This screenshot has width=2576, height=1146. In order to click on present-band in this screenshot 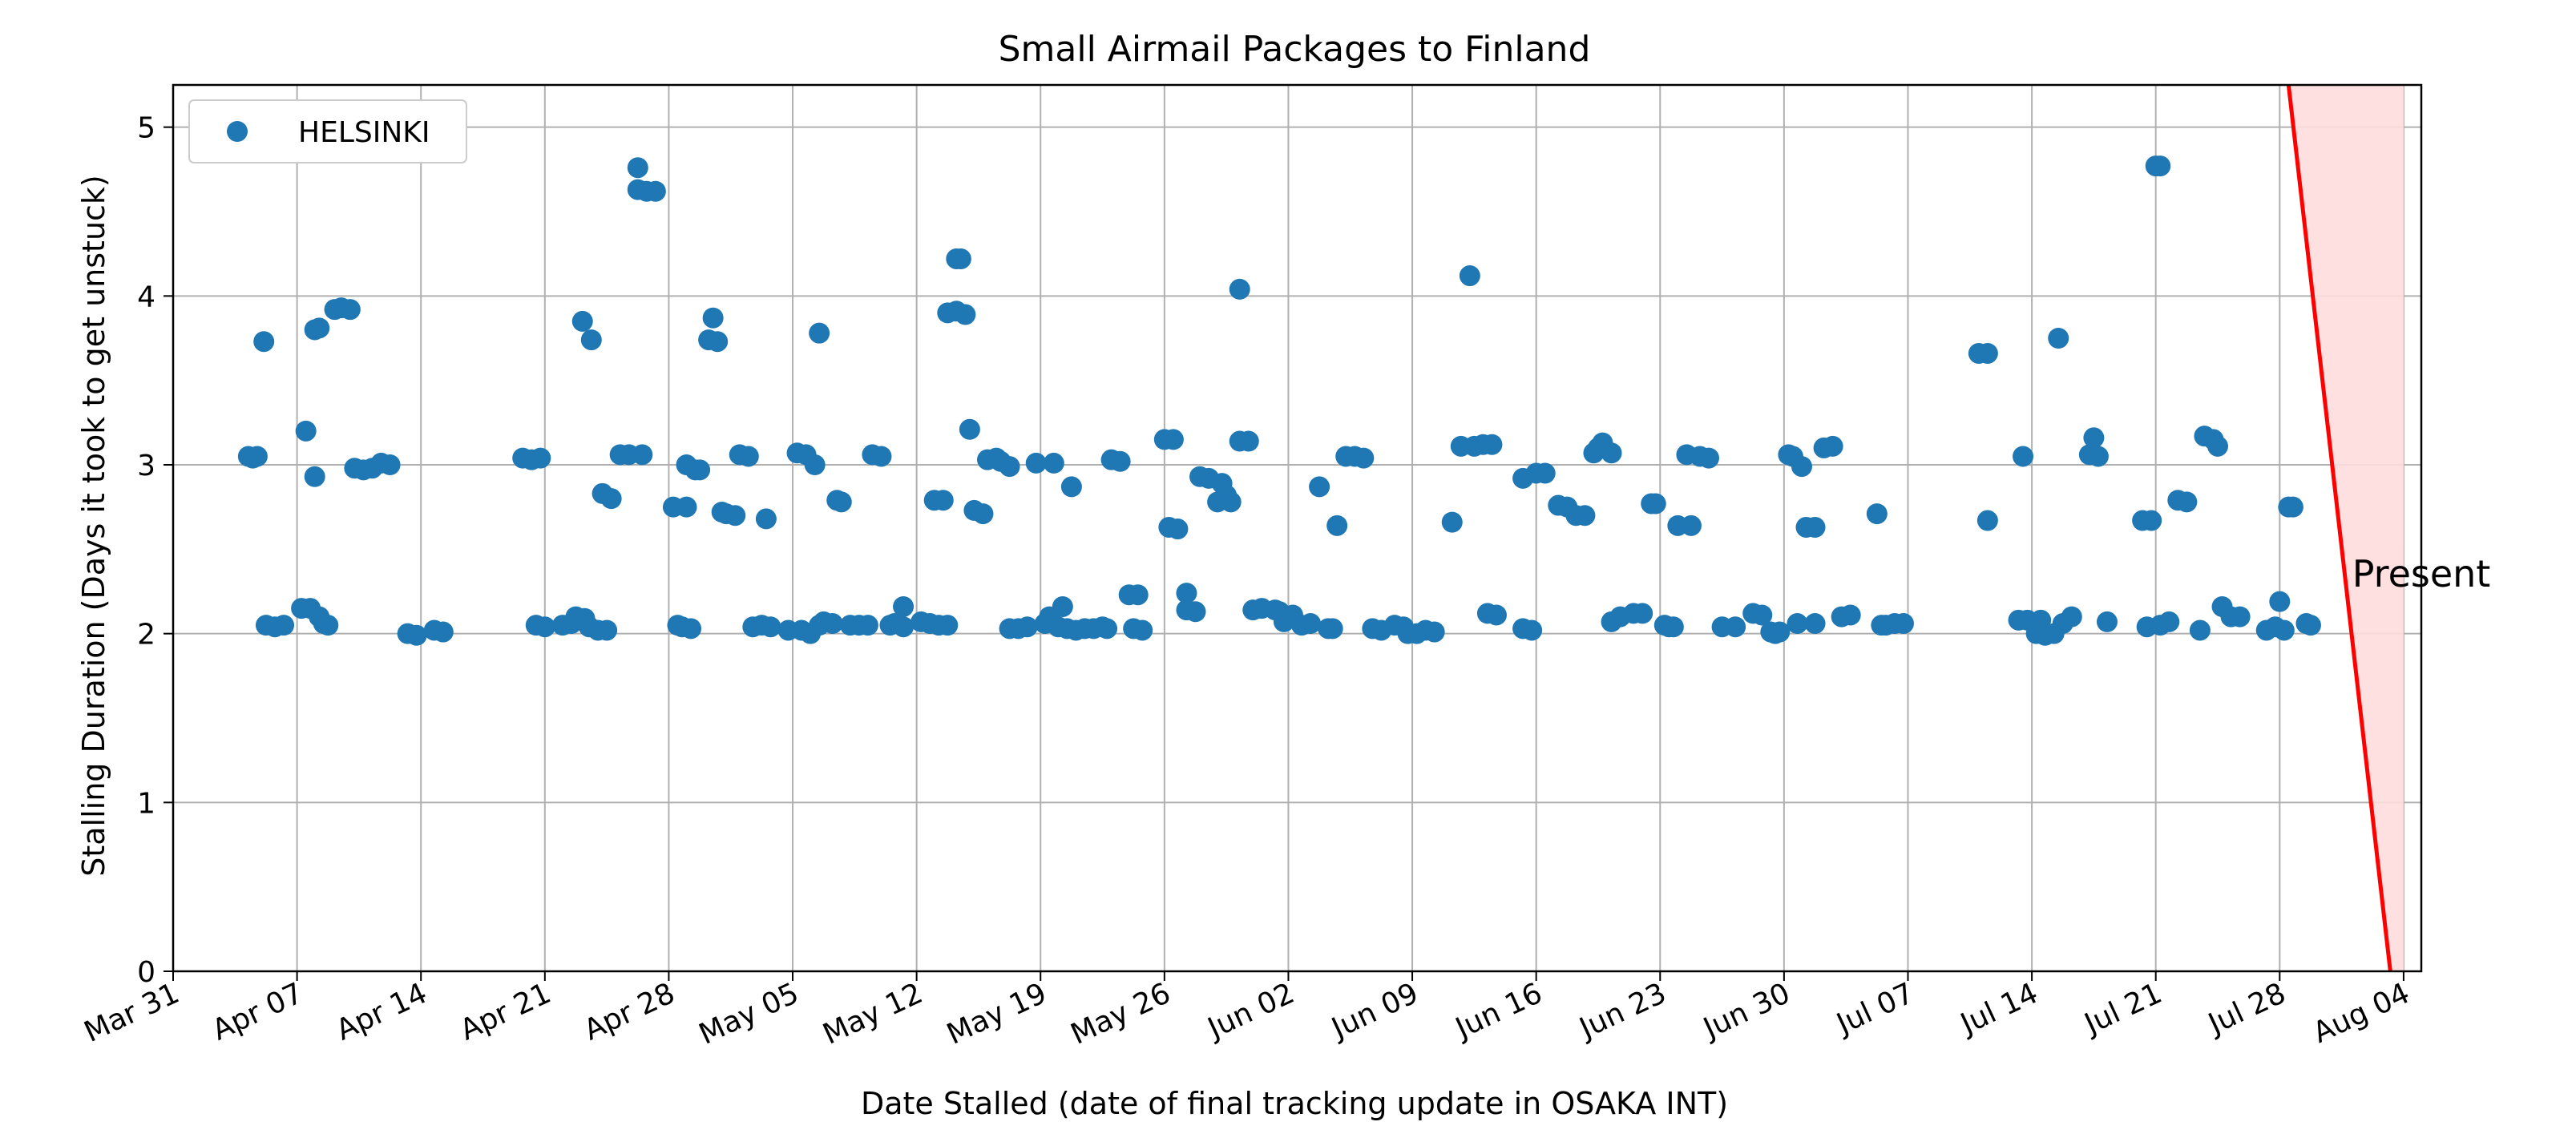, I will do `click(2346, 528)`.